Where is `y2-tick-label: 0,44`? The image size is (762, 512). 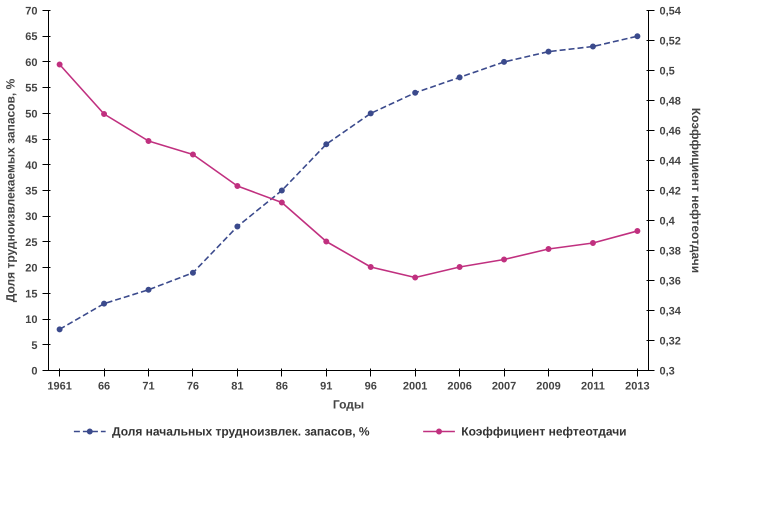
y2-tick-label: 0,44 is located at coordinates (671, 162).